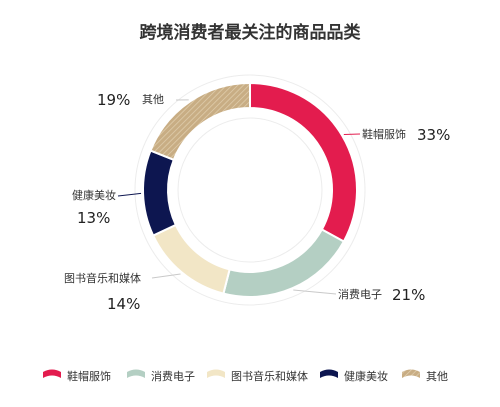  I want to click on slice-electronics, so click(284, 263).